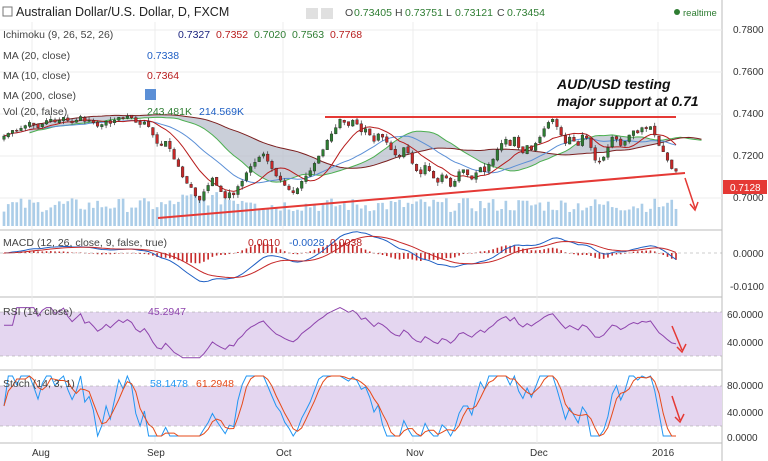  Describe the element at coordinates (748, 72) in the screenshot. I see `y-tick: 0.7600` at that location.